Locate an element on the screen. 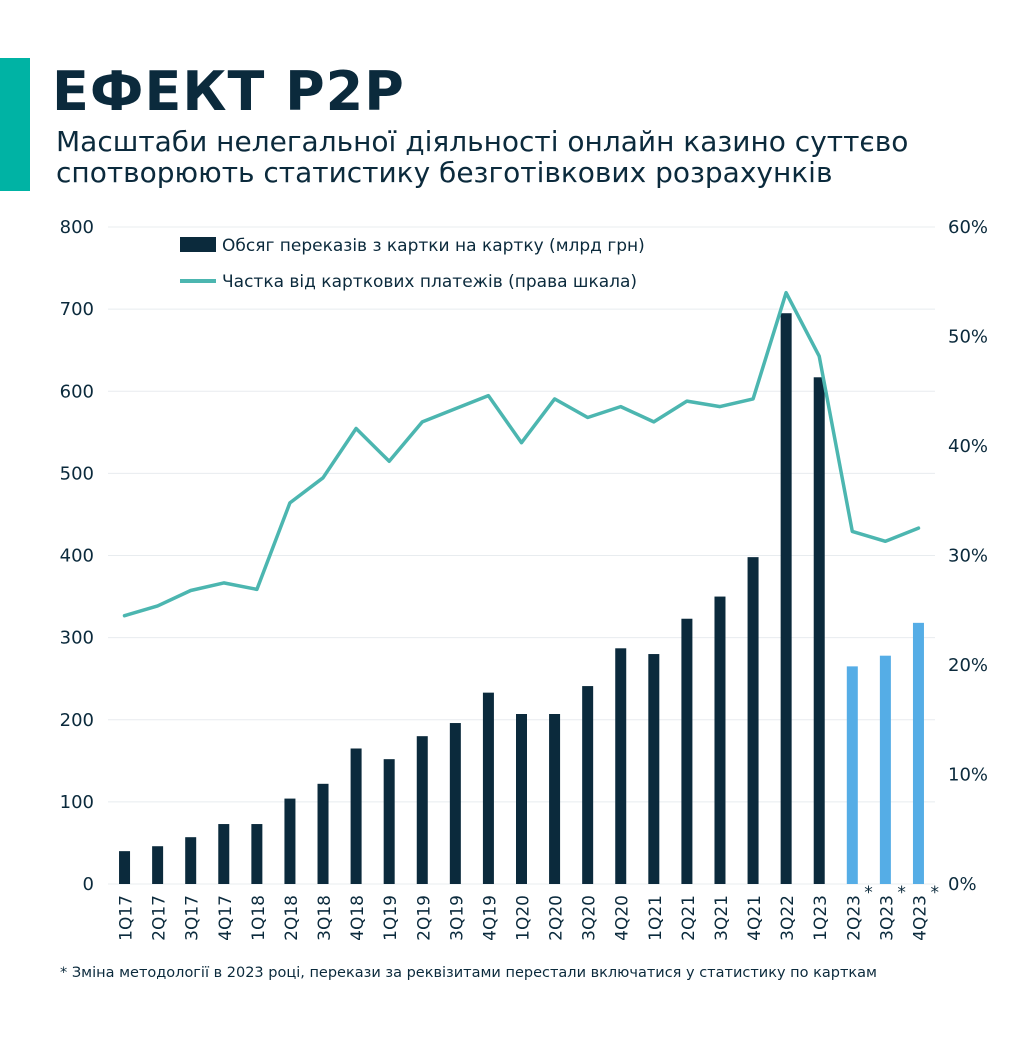 The height and width of the screenshot is (1050, 1030). bar-1Q19 is located at coordinates (389, 821).